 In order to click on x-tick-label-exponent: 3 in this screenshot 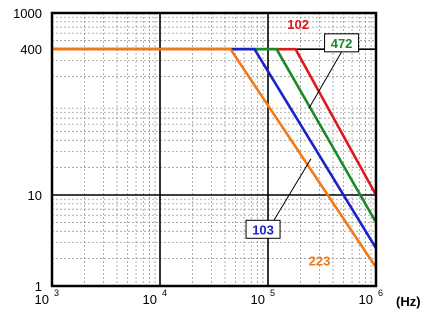, I will do `click(56, 293)`.